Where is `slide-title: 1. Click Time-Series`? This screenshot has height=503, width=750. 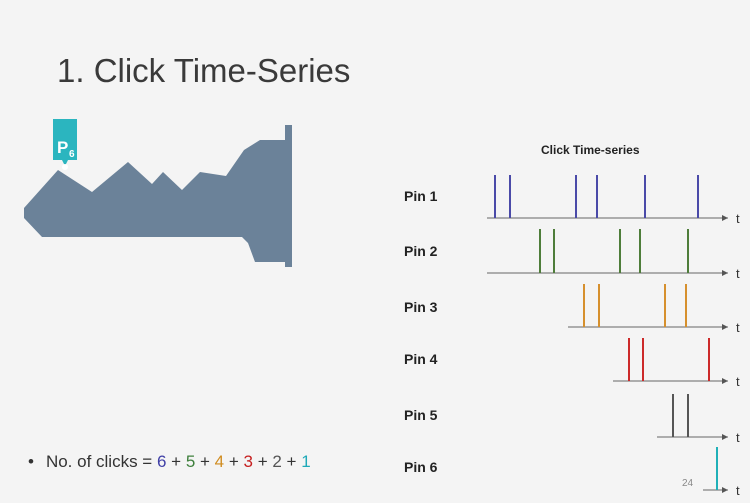
slide-title: 1. Click Time-Series is located at coordinates (204, 70).